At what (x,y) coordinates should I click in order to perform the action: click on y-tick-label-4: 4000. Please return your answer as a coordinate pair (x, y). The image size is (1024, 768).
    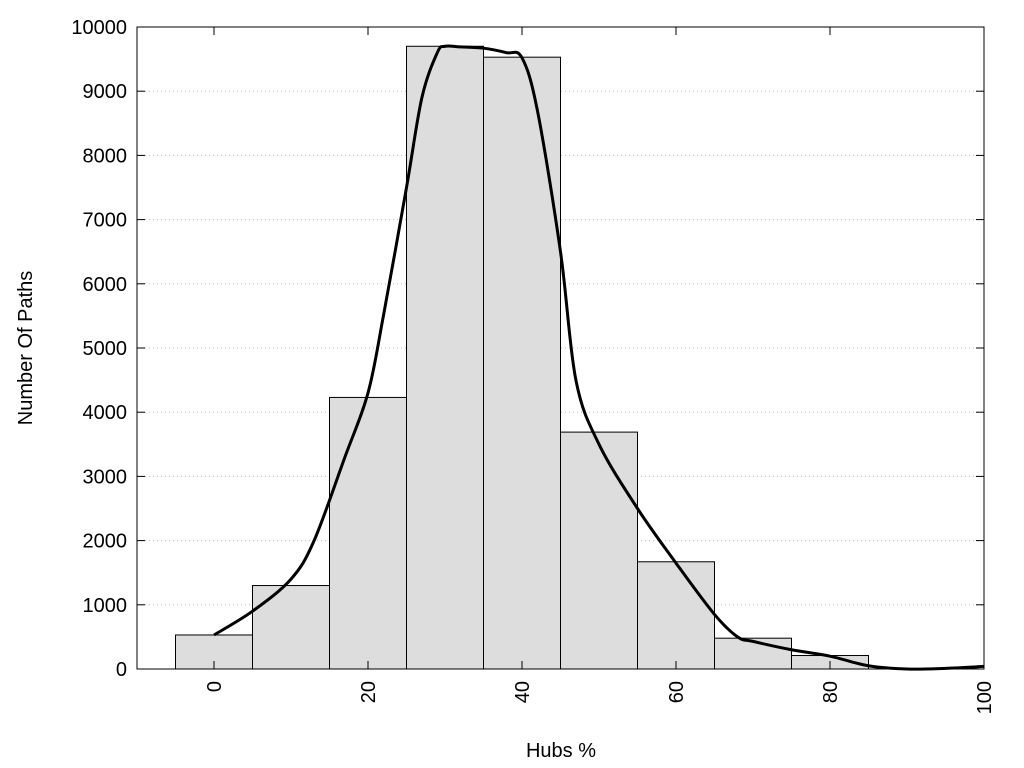
    Looking at the image, I should click on (105, 413).